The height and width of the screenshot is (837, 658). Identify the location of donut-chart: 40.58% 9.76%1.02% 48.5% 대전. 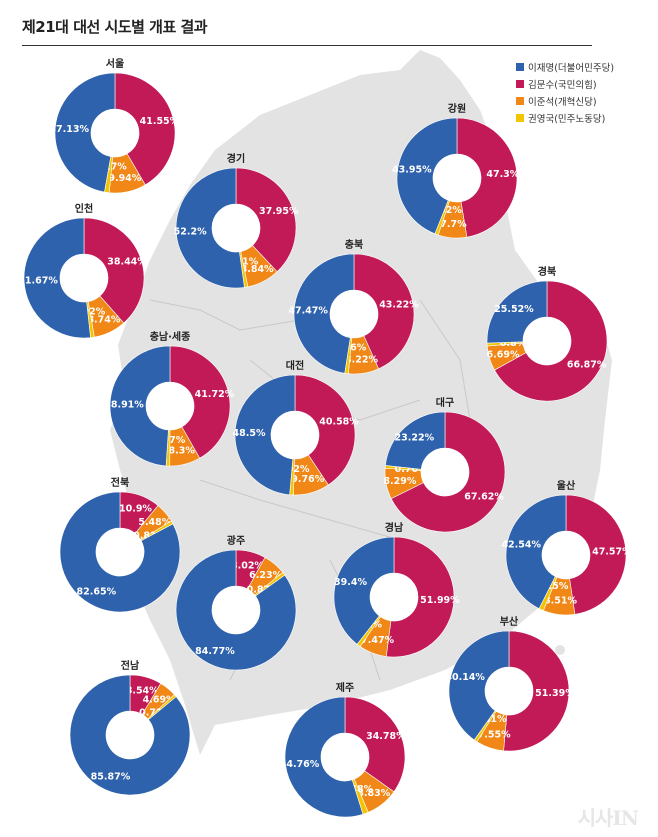
(296, 427).